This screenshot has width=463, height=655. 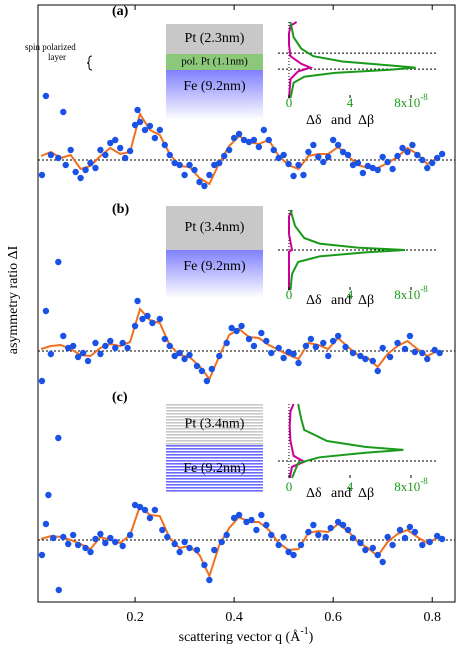 What do you see at coordinates (240, 637) in the screenshot?
I see `x-label-text: scattering vector q (Å` at bounding box center [240, 637].